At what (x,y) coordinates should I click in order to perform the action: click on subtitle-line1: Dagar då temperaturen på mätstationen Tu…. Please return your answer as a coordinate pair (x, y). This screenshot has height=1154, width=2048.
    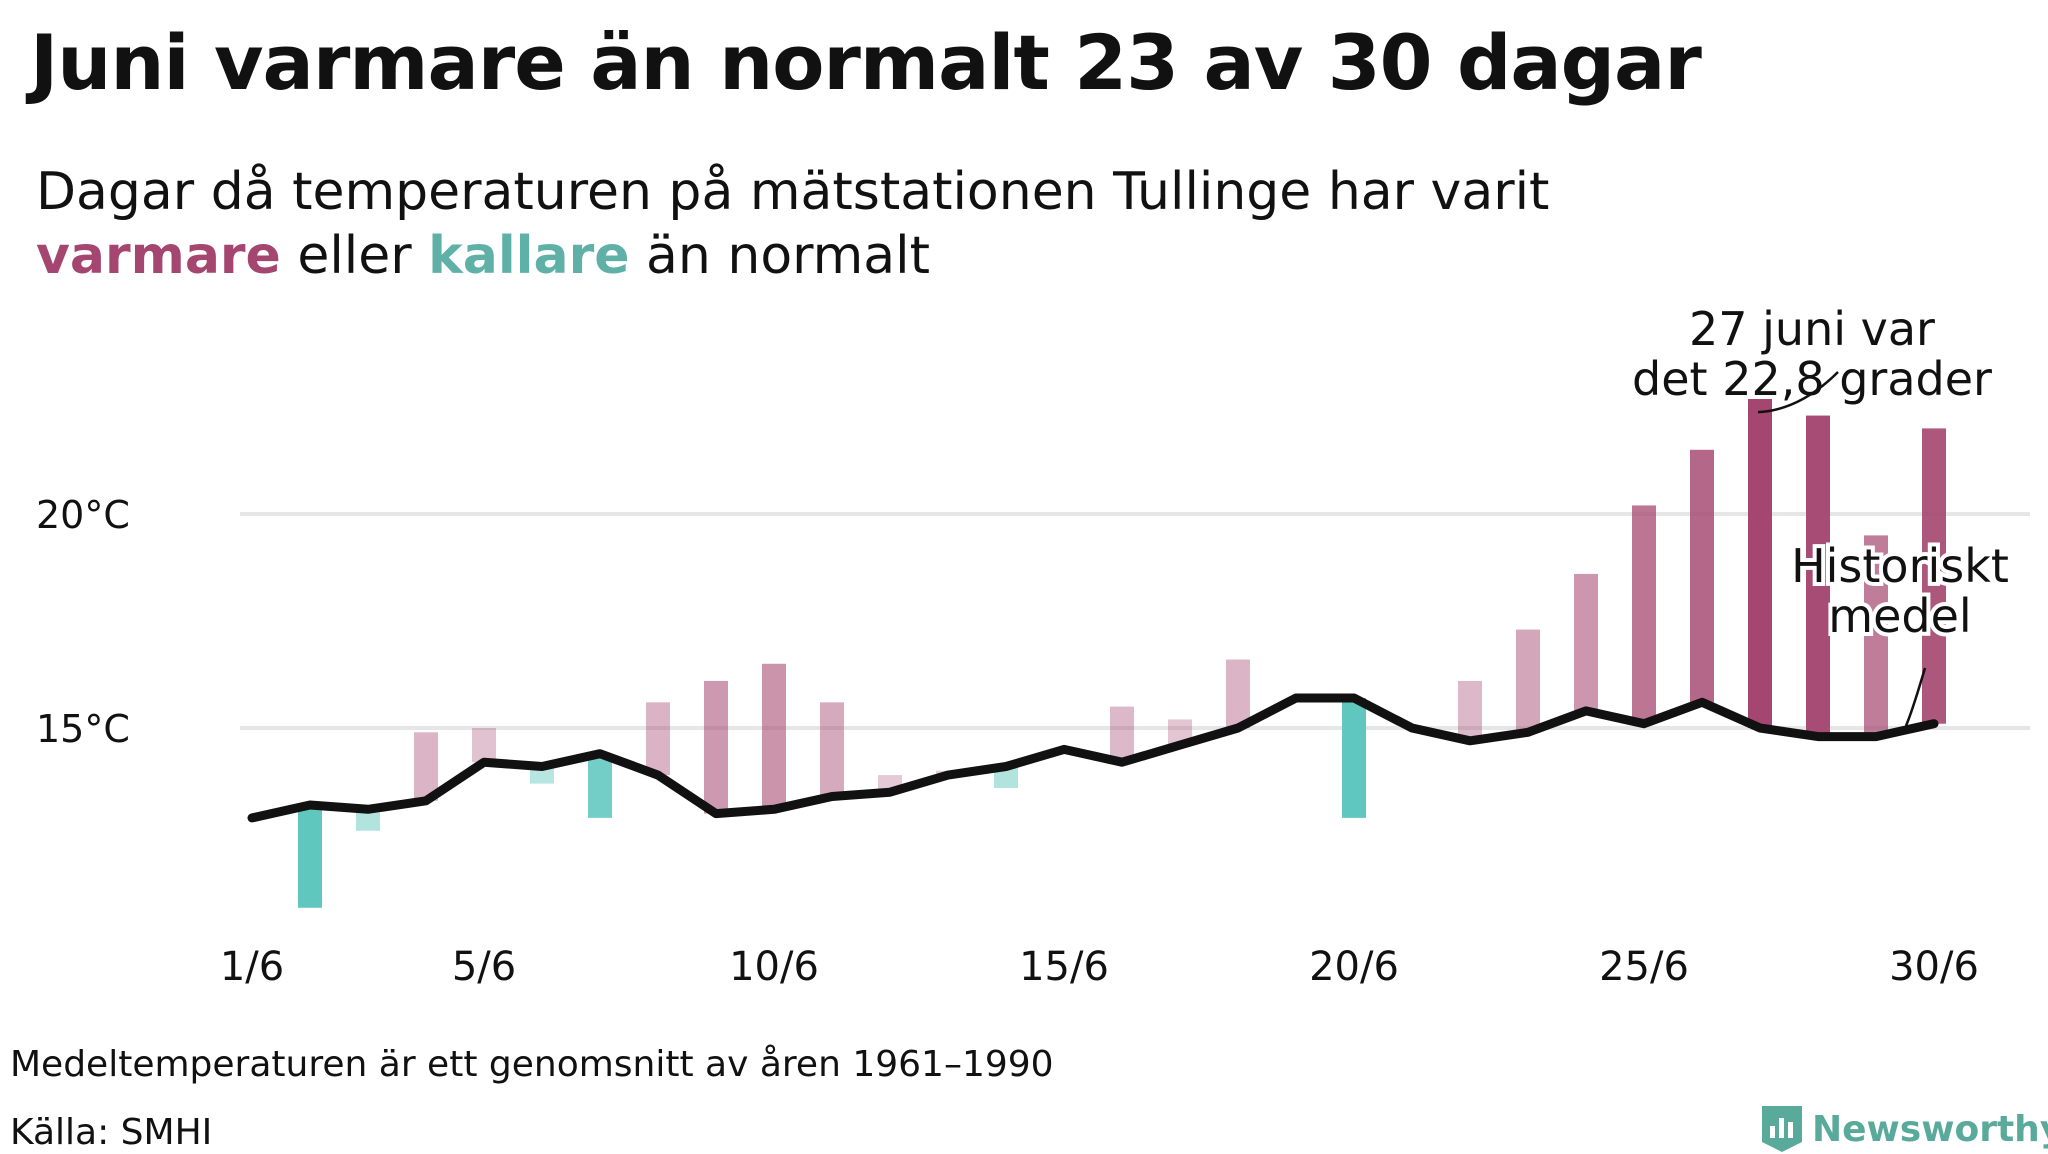
    Looking at the image, I should click on (793, 192).